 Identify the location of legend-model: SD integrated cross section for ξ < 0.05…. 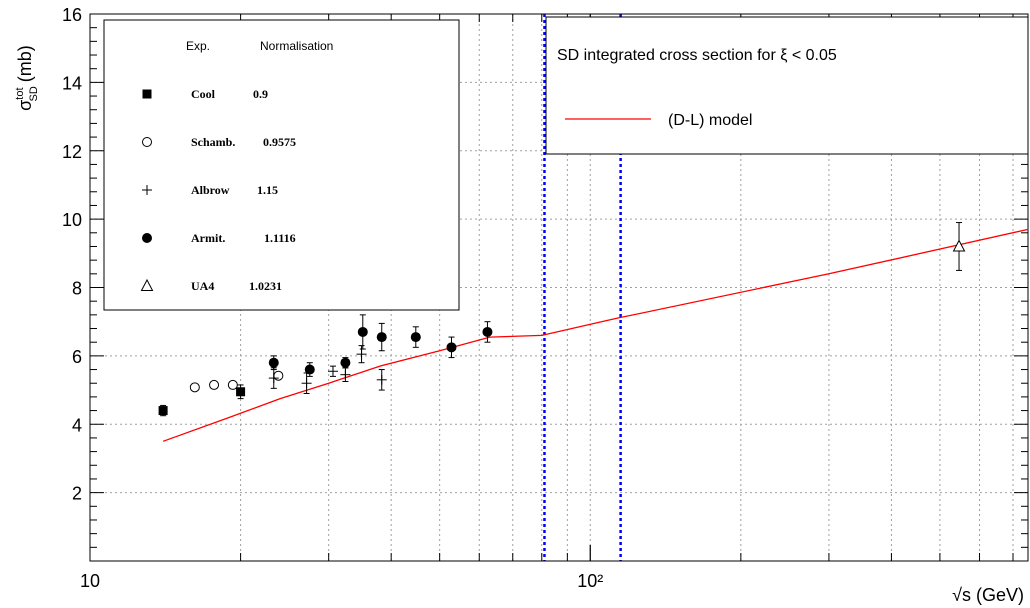
(787, 85).